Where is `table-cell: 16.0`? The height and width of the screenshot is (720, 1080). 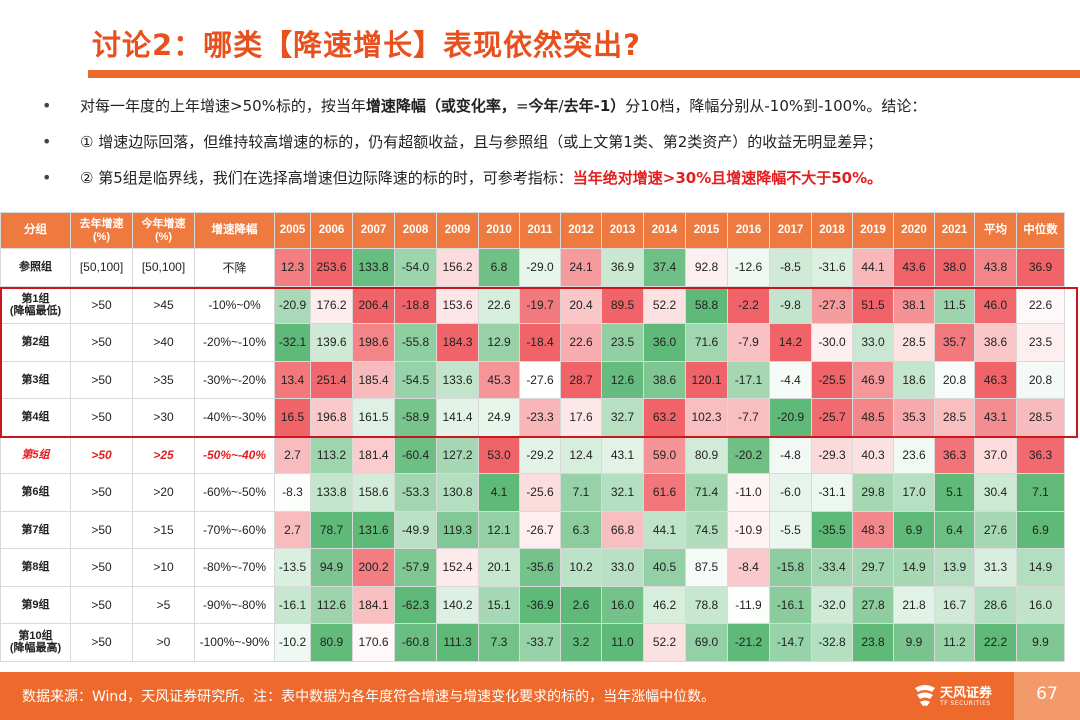 table-cell: 16.0 is located at coordinates (622, 604).